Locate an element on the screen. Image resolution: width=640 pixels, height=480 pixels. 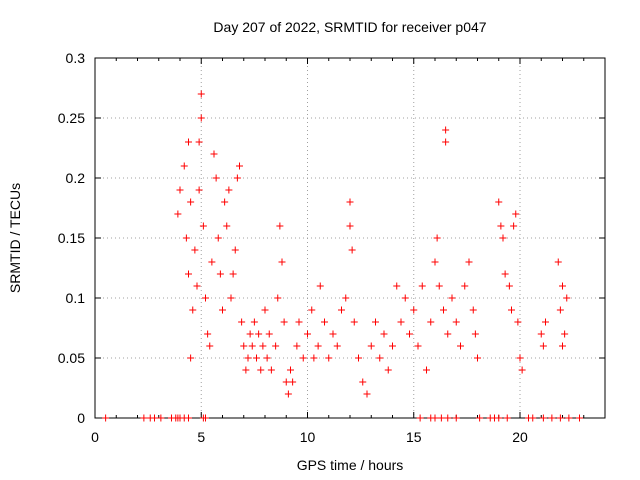
y-axis-label: SRMTID / TECUs is located at coordinates (15, 238).